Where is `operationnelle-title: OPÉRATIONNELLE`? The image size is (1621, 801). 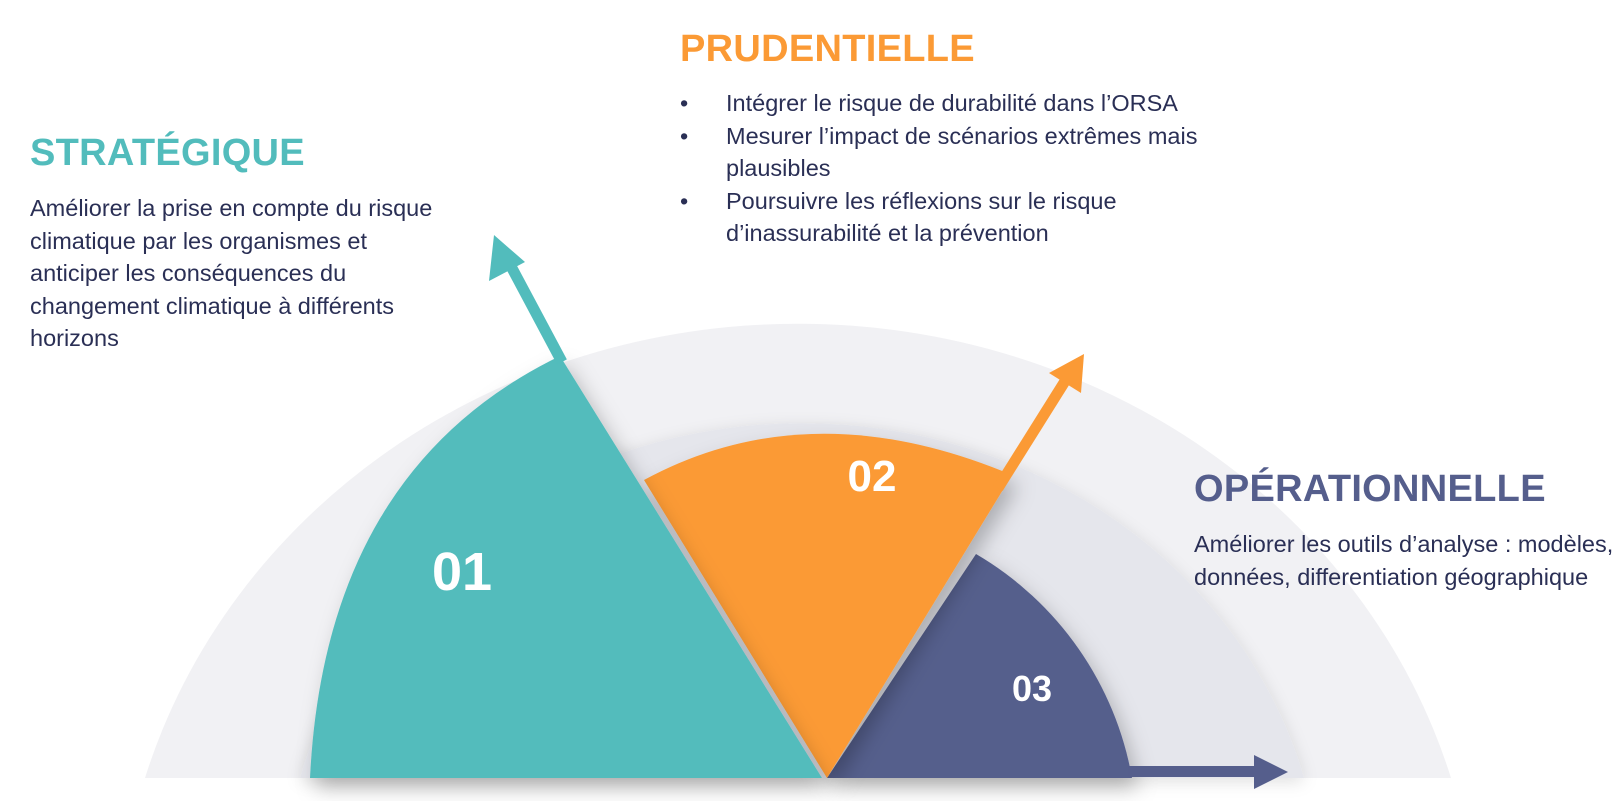 operationnelle-title: OPÉRATIONNELLE is located at coordinates (1370, 489).